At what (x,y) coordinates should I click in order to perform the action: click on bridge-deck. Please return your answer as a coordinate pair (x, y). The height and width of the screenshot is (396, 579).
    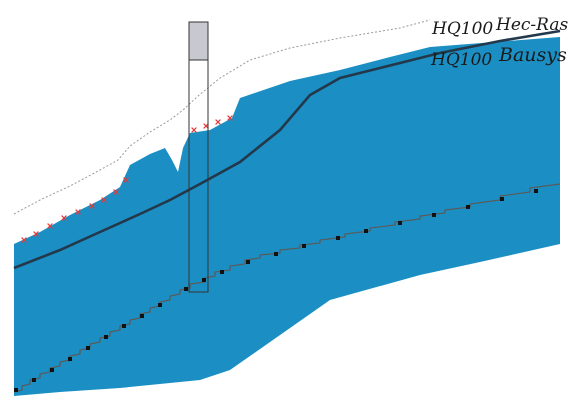
    Looking at the image, I should click on (198, 41).